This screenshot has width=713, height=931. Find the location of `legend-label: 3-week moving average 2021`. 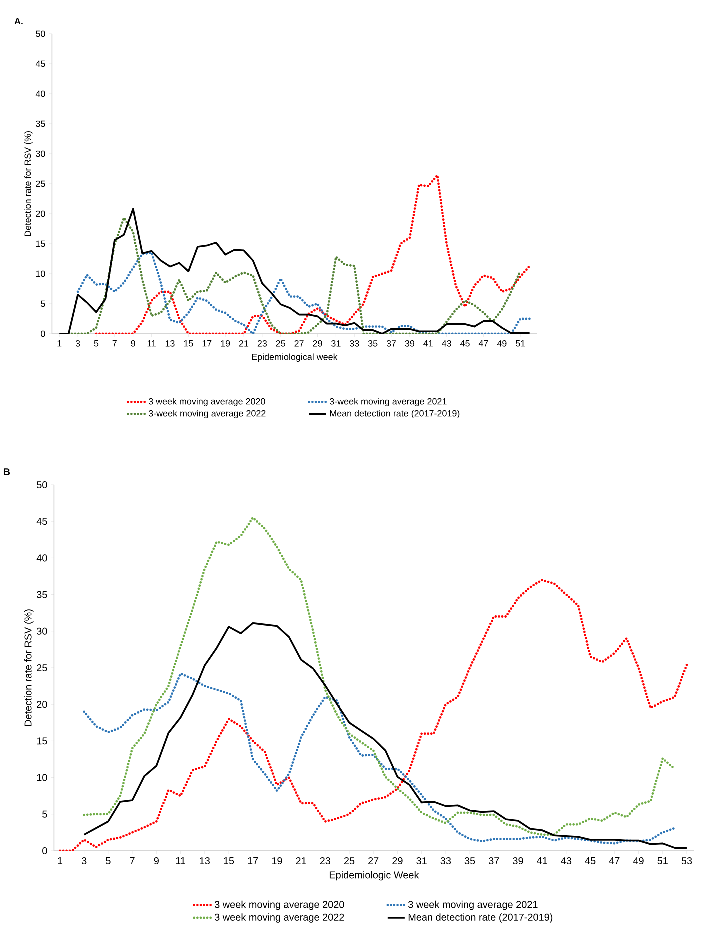

legend-label: 3-week moving average 2021 is located at coordinates (388, 402).